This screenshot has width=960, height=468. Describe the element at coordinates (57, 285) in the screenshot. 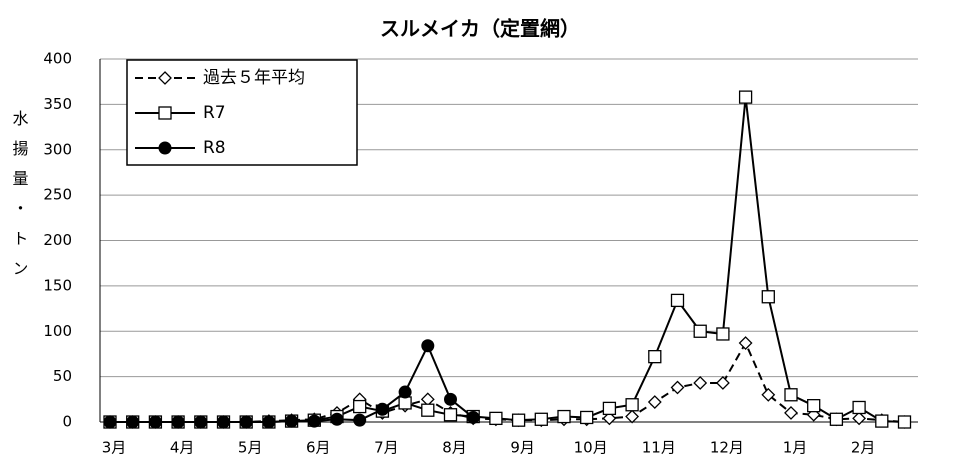

I see `y-tick-label: 150` at that location.